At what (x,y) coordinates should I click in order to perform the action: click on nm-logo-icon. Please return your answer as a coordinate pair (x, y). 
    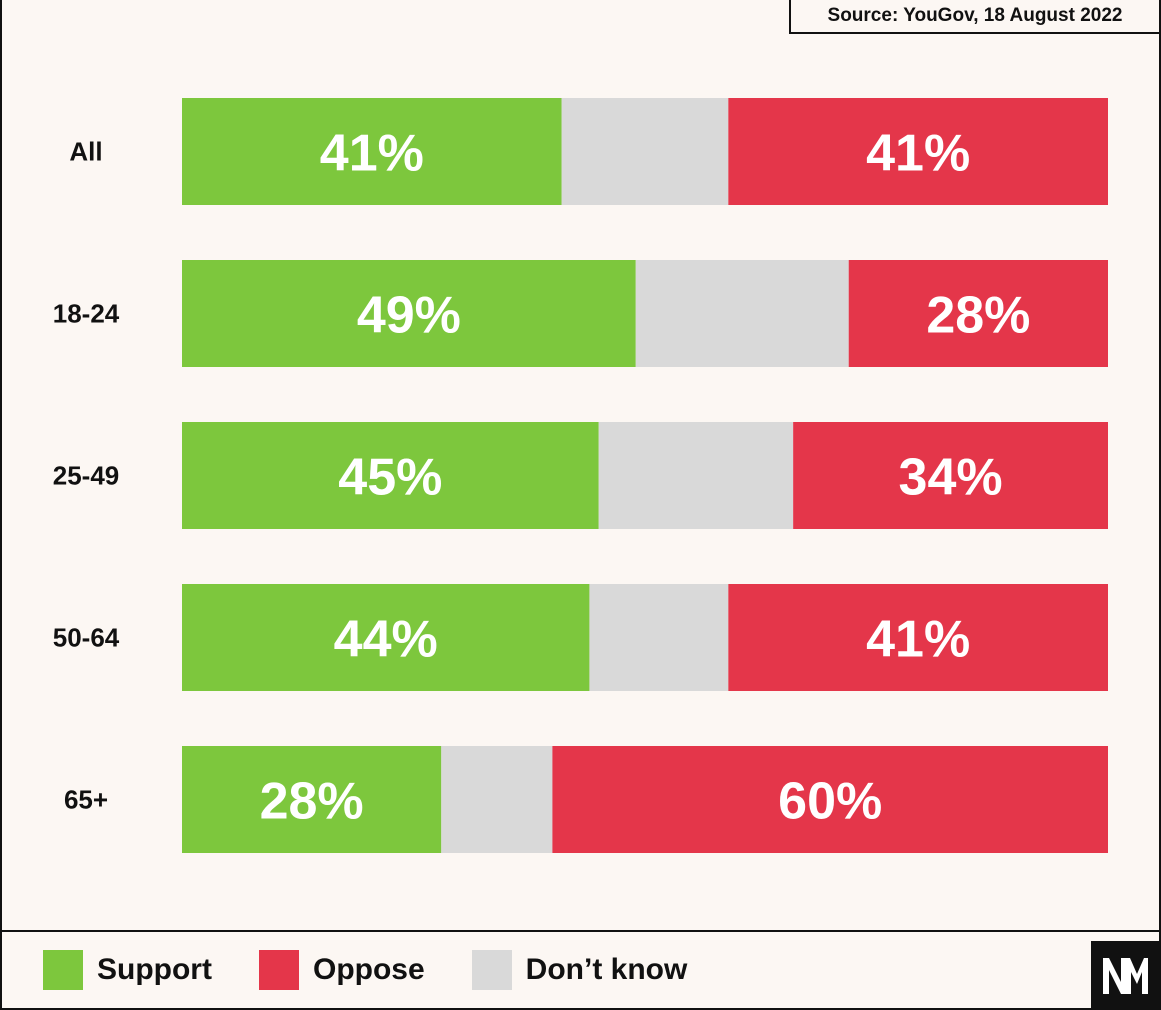
    Looking at the image, I should click on (1125, 974).